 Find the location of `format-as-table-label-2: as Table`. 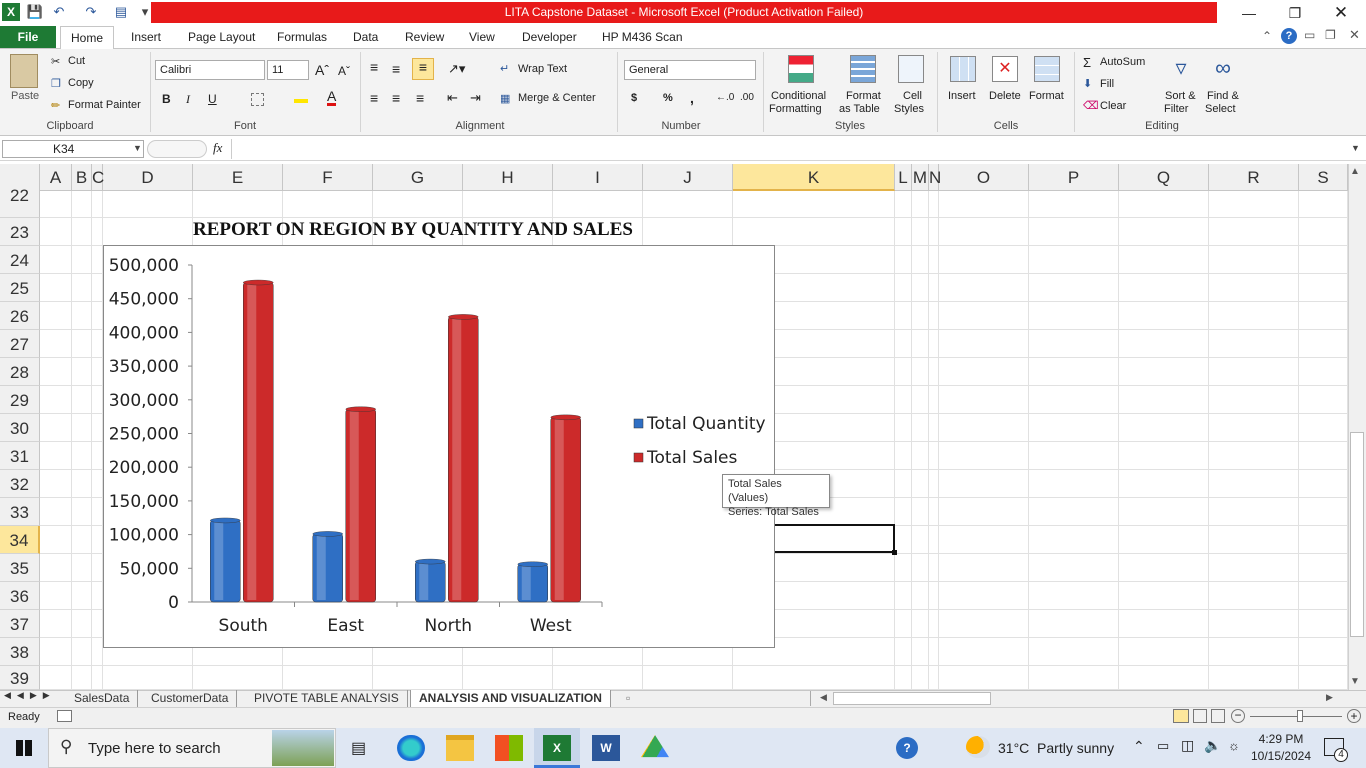

format-as-table-label-2: as Table is located at coordinates (859, 109).